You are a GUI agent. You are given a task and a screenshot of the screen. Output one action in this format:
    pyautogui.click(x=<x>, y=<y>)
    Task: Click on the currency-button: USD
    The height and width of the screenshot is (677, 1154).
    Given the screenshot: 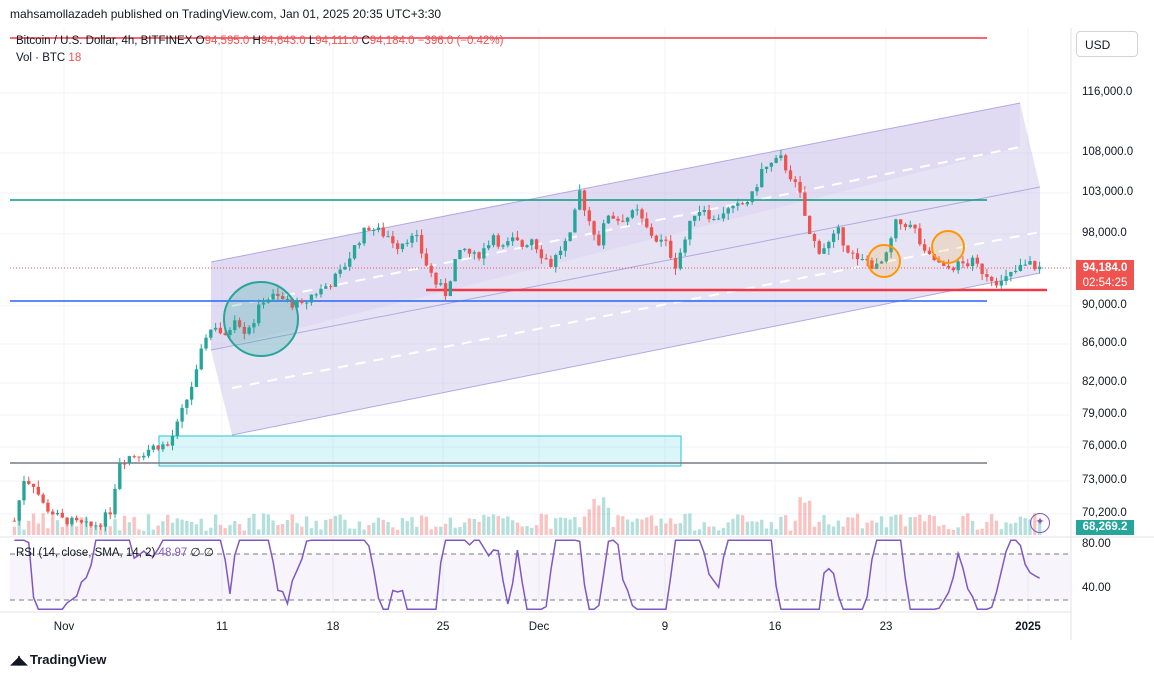 What is the action you would take?
    pyautogui.click(x=1107, y=44)
    